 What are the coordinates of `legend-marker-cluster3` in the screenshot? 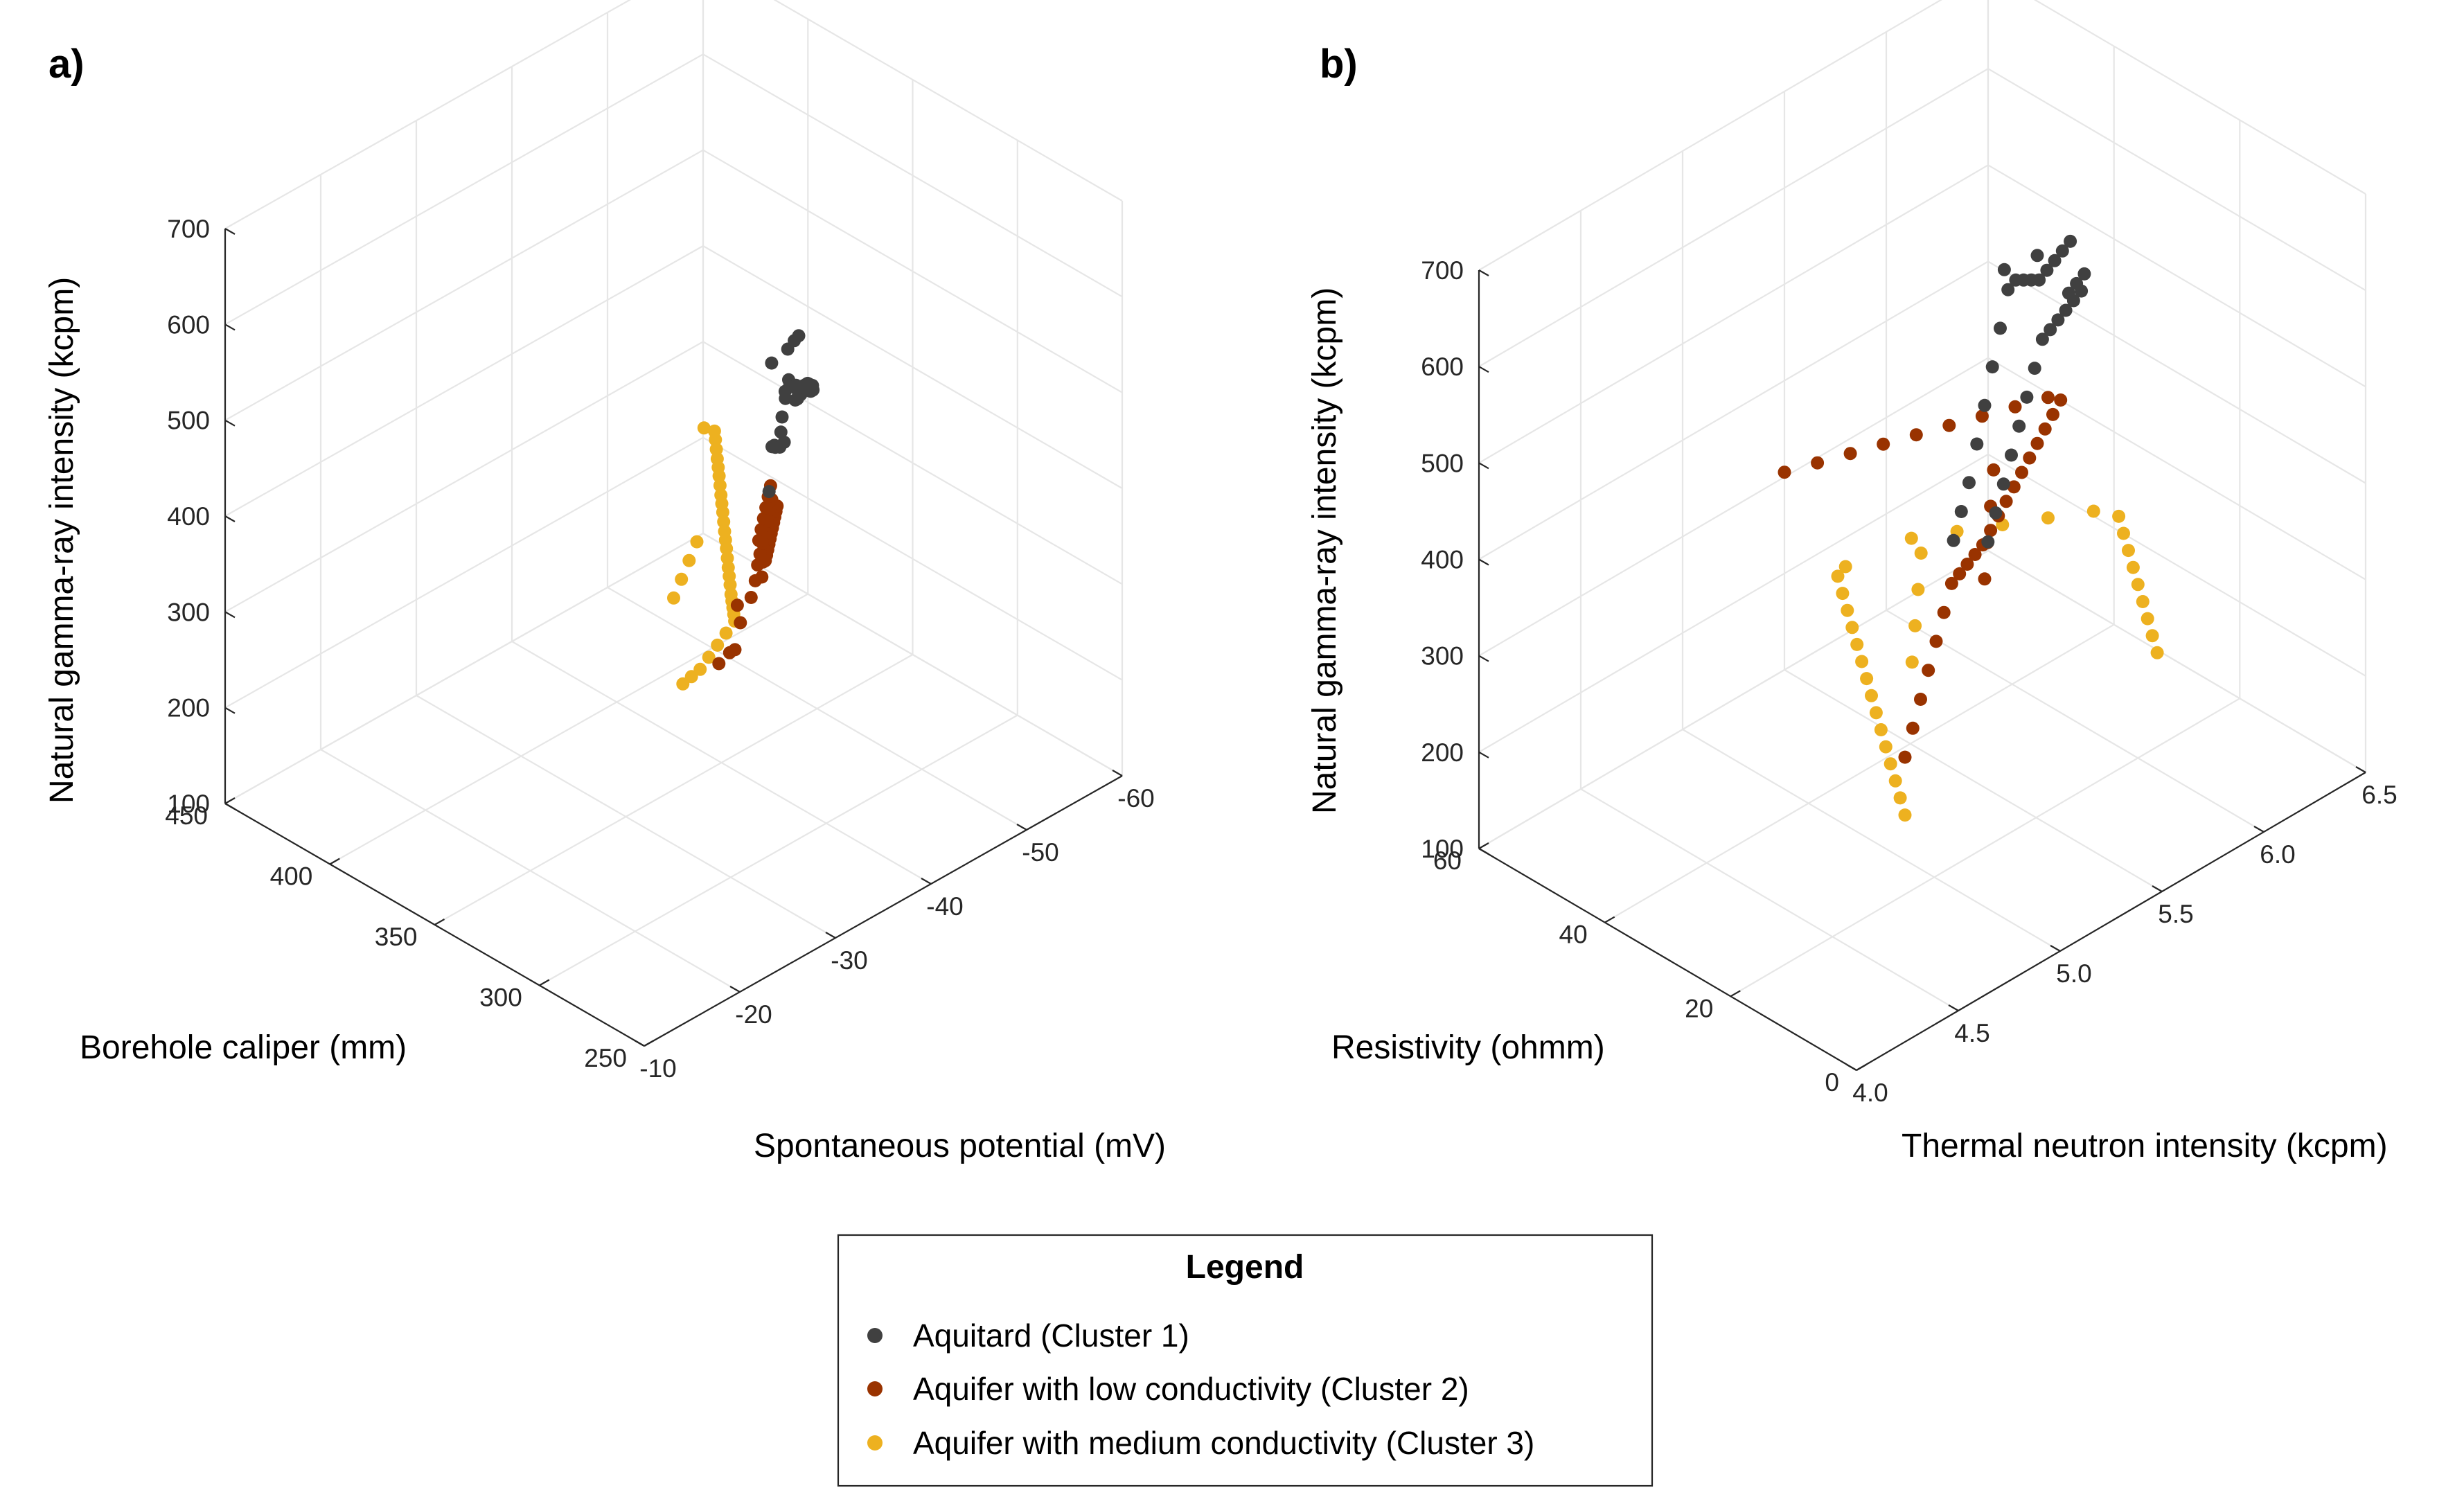 It's located at (875, 1443).